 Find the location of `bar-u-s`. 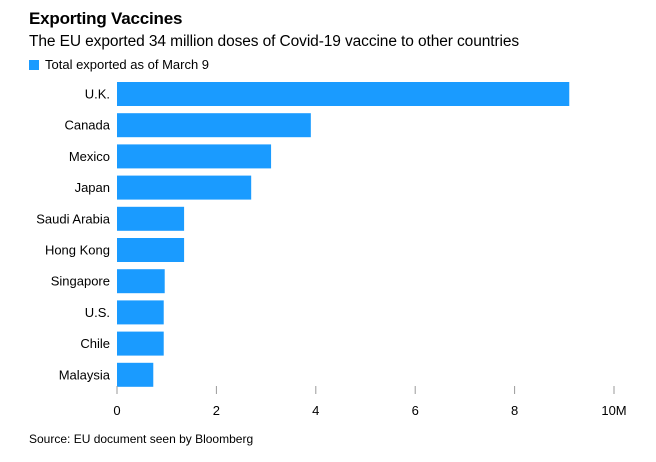

bar-u-s is located at coordinates (140, 312).